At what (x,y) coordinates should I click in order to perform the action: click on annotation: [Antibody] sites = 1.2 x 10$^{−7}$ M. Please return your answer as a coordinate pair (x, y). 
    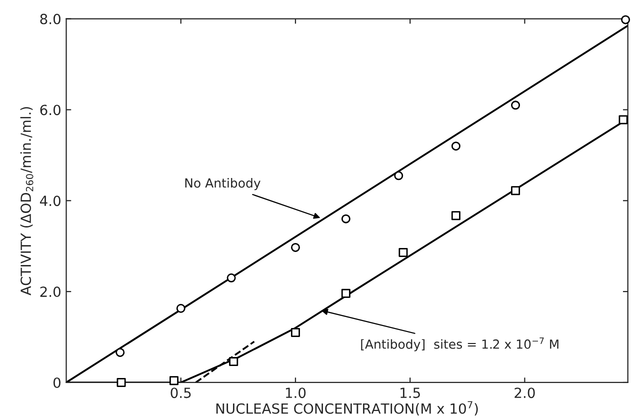
    Looking at the image, I should click on (459, 345).